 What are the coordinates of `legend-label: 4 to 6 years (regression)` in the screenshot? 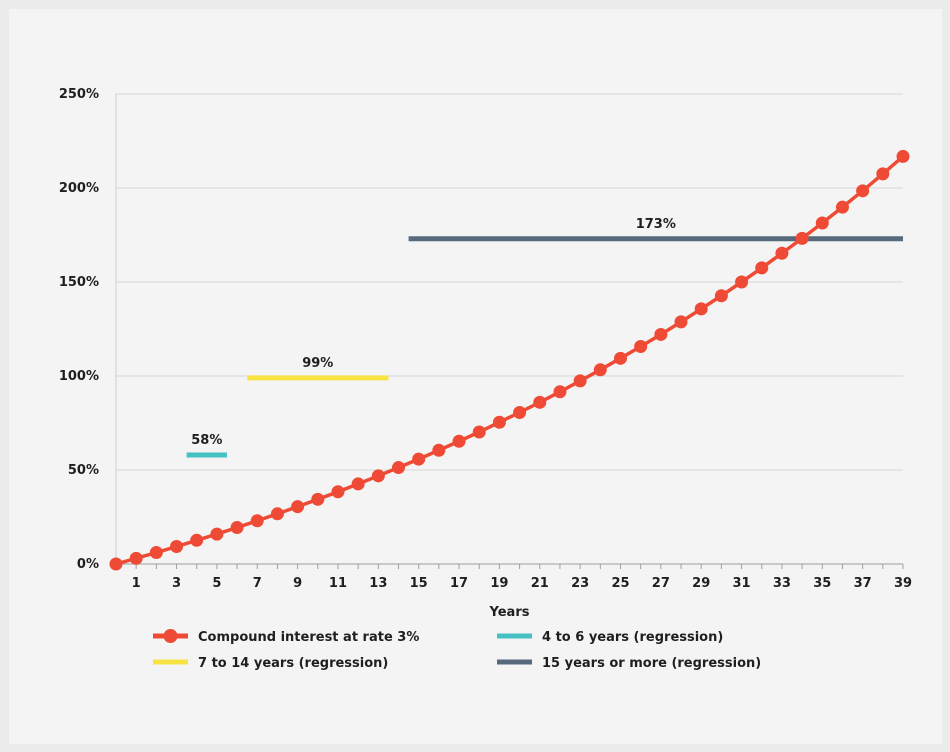 It's located at (632, 637).